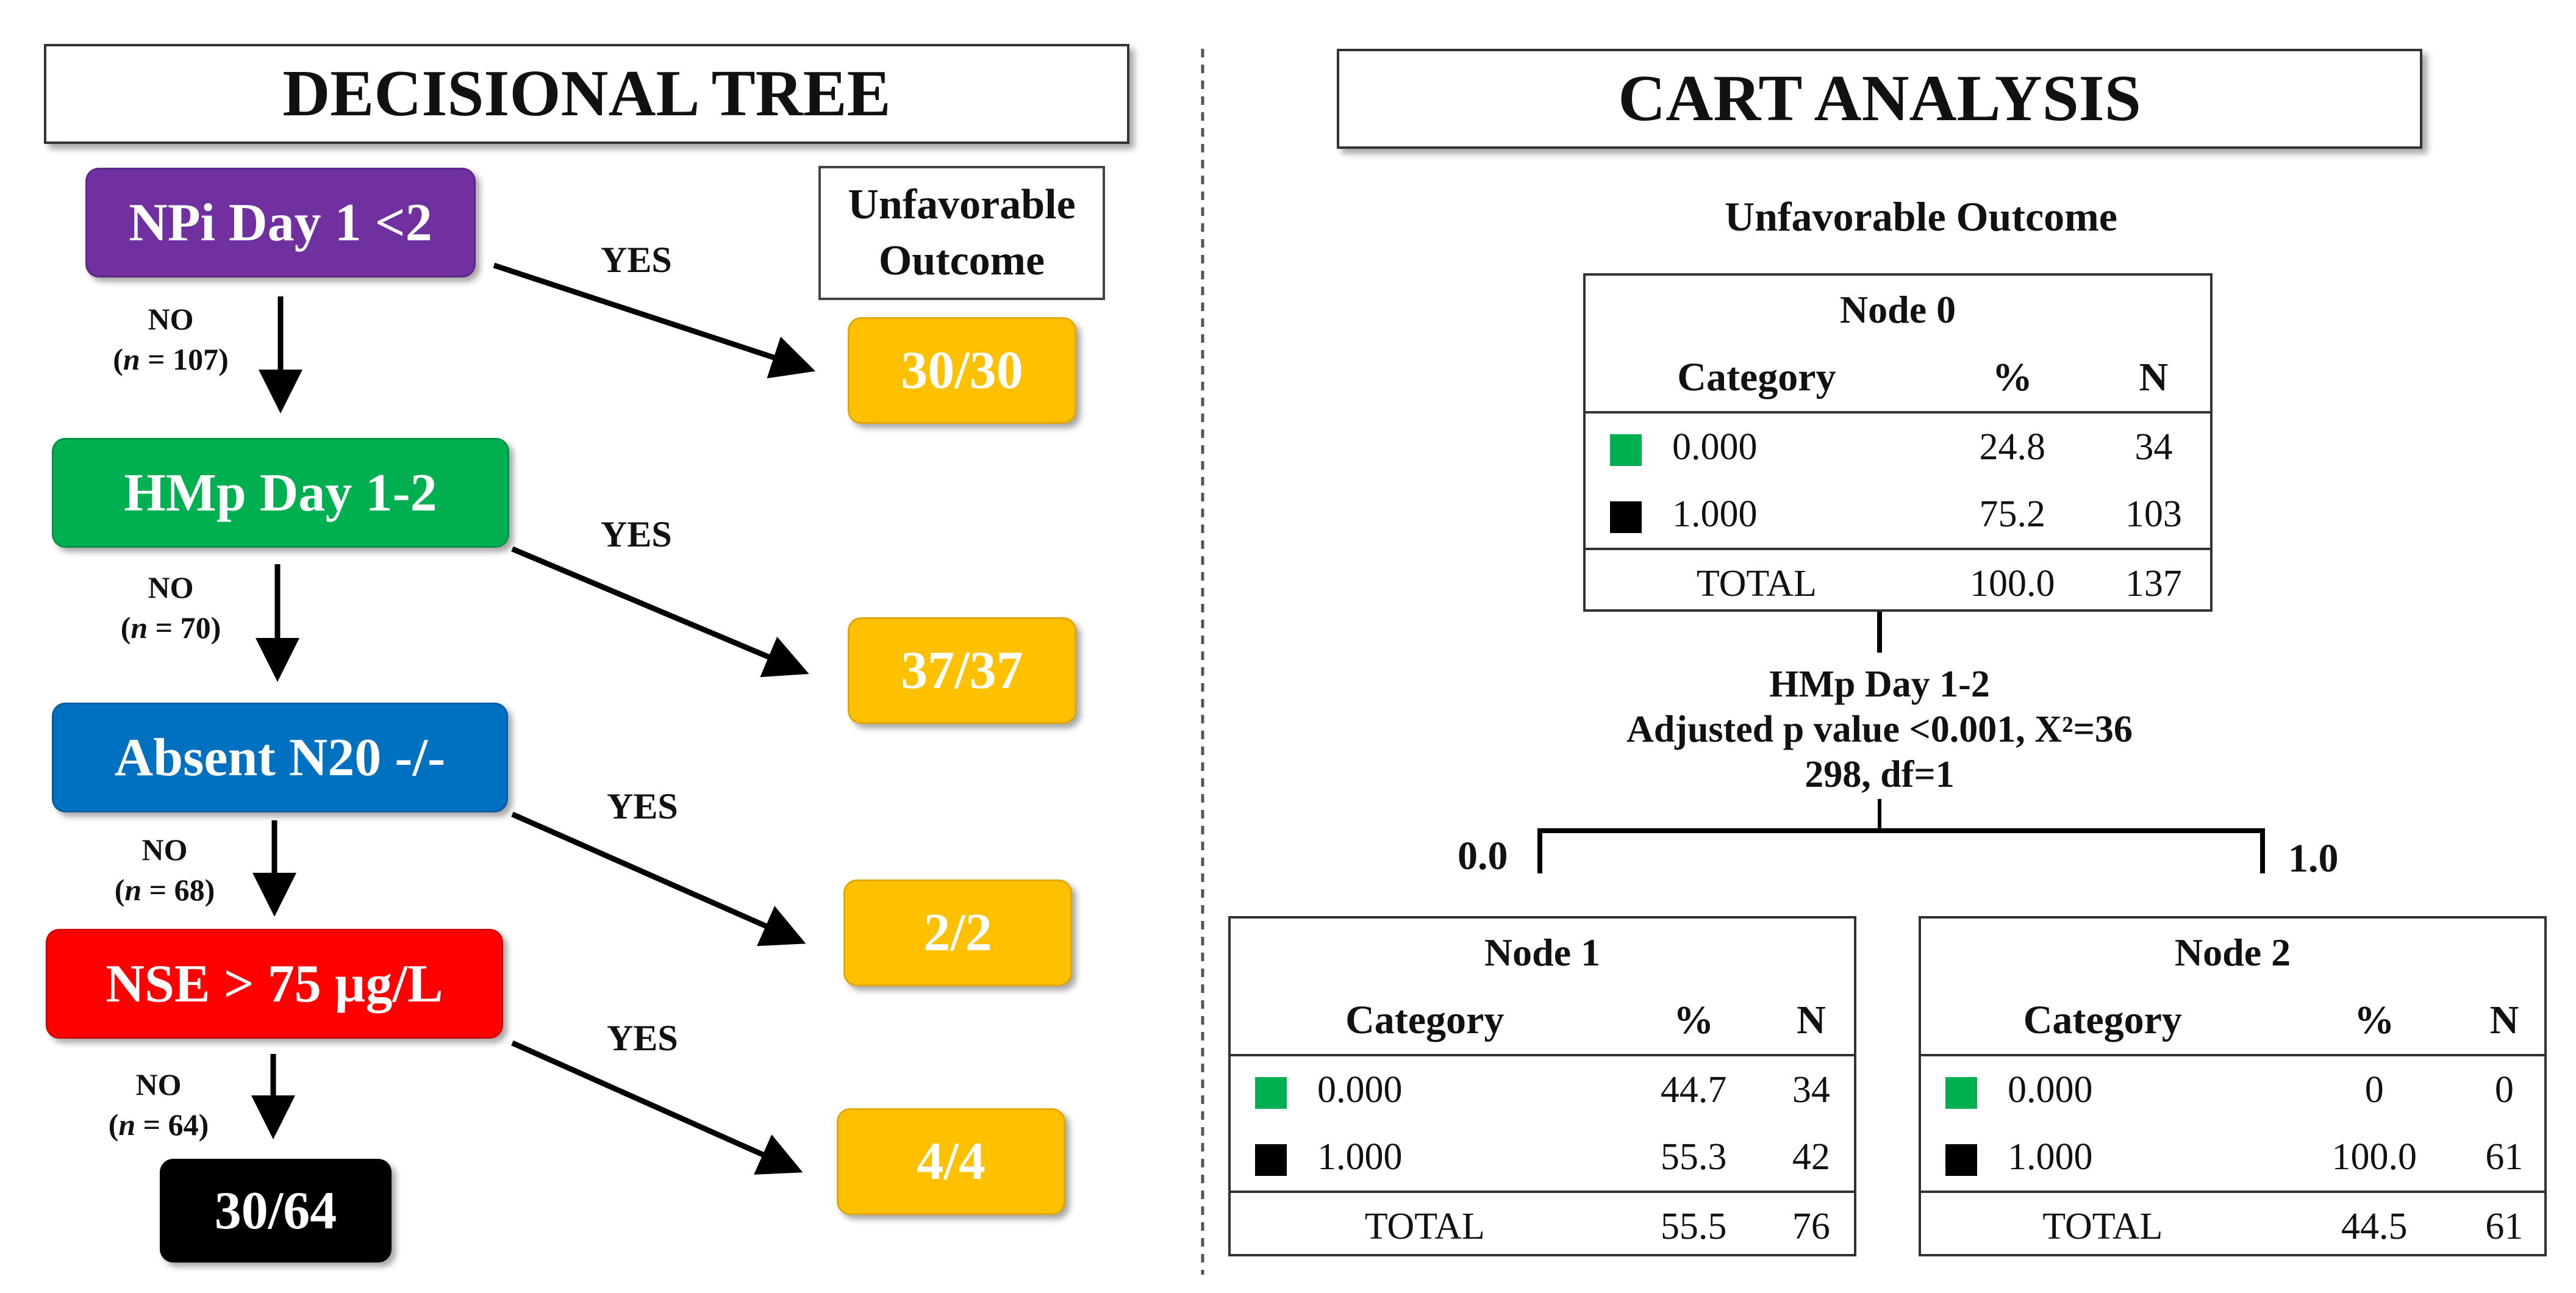 Image resolution: width=2576 pixels, height=1293 pixels. I want to click on table-row: TOTAL 100.0 137, so click(1898, 582).